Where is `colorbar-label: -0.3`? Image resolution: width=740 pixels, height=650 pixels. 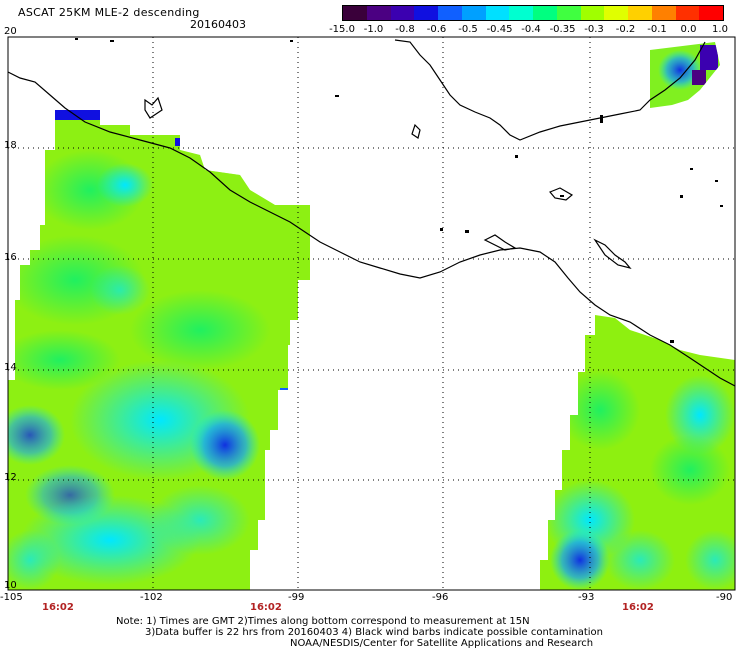 colorbar-label: -0.3 is located at coordinates (594, 29).